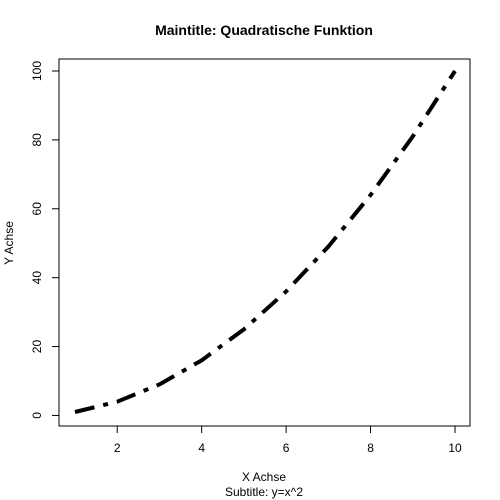 The height and width of the screenshot is (500, 500). What do you see at coordinates (44, 240) in the screenshot?
I see `y-axis: 0 20 40 60 80 100` at bounding box center [44, 240].